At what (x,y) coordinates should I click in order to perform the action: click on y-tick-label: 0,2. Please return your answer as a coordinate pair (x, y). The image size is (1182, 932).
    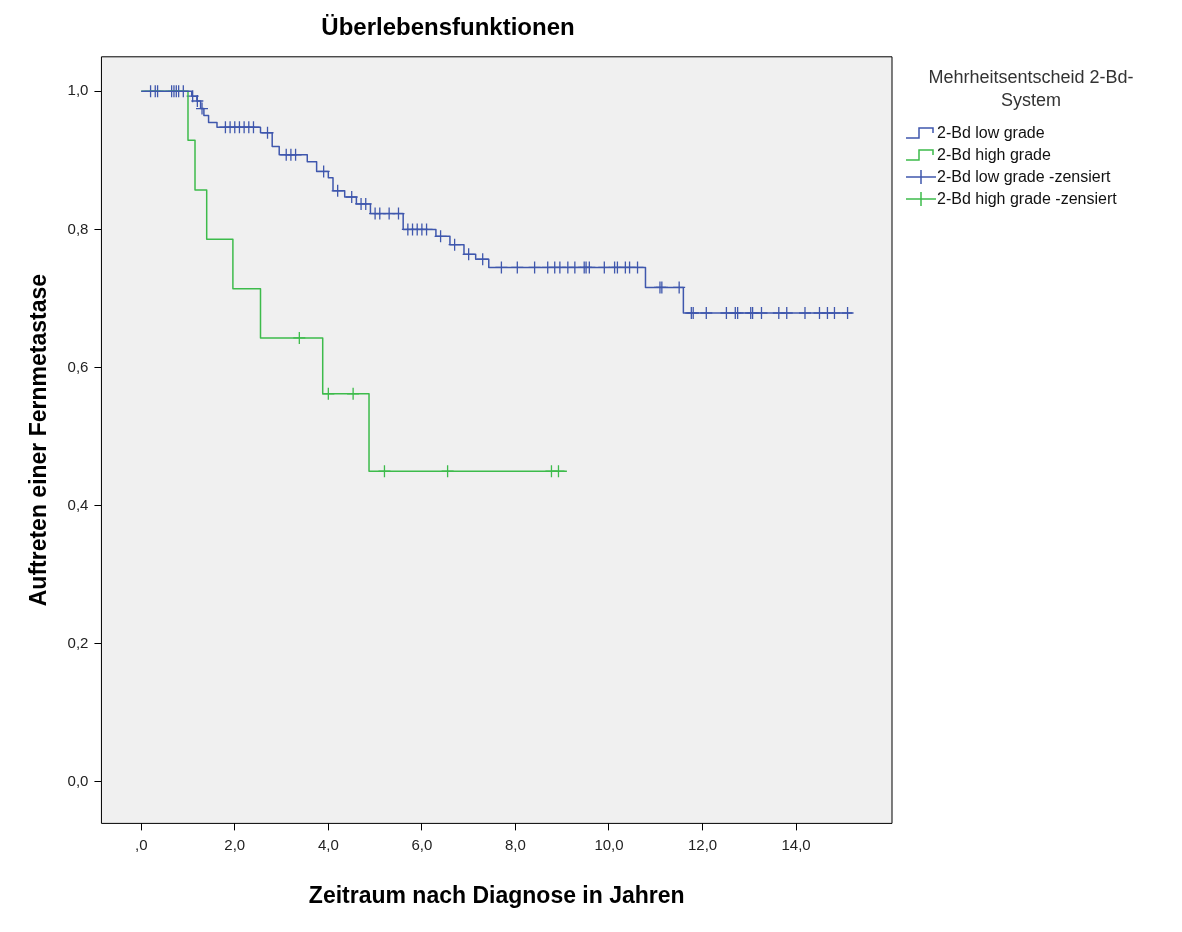
    Looking at the image, I should click on (78, 642).